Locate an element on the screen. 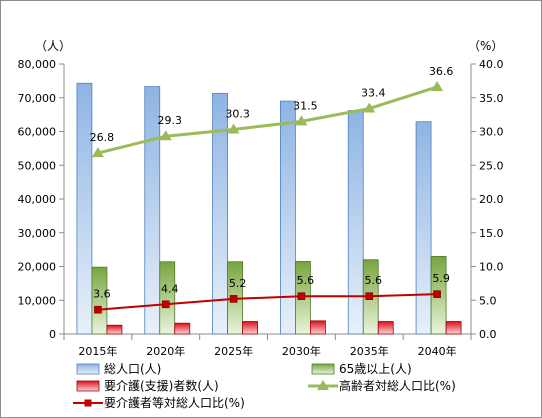 The height and width of the screenshot is (418, 542). elderly-ratio-data-label: 36.6 is located at coordinates (441, 71).